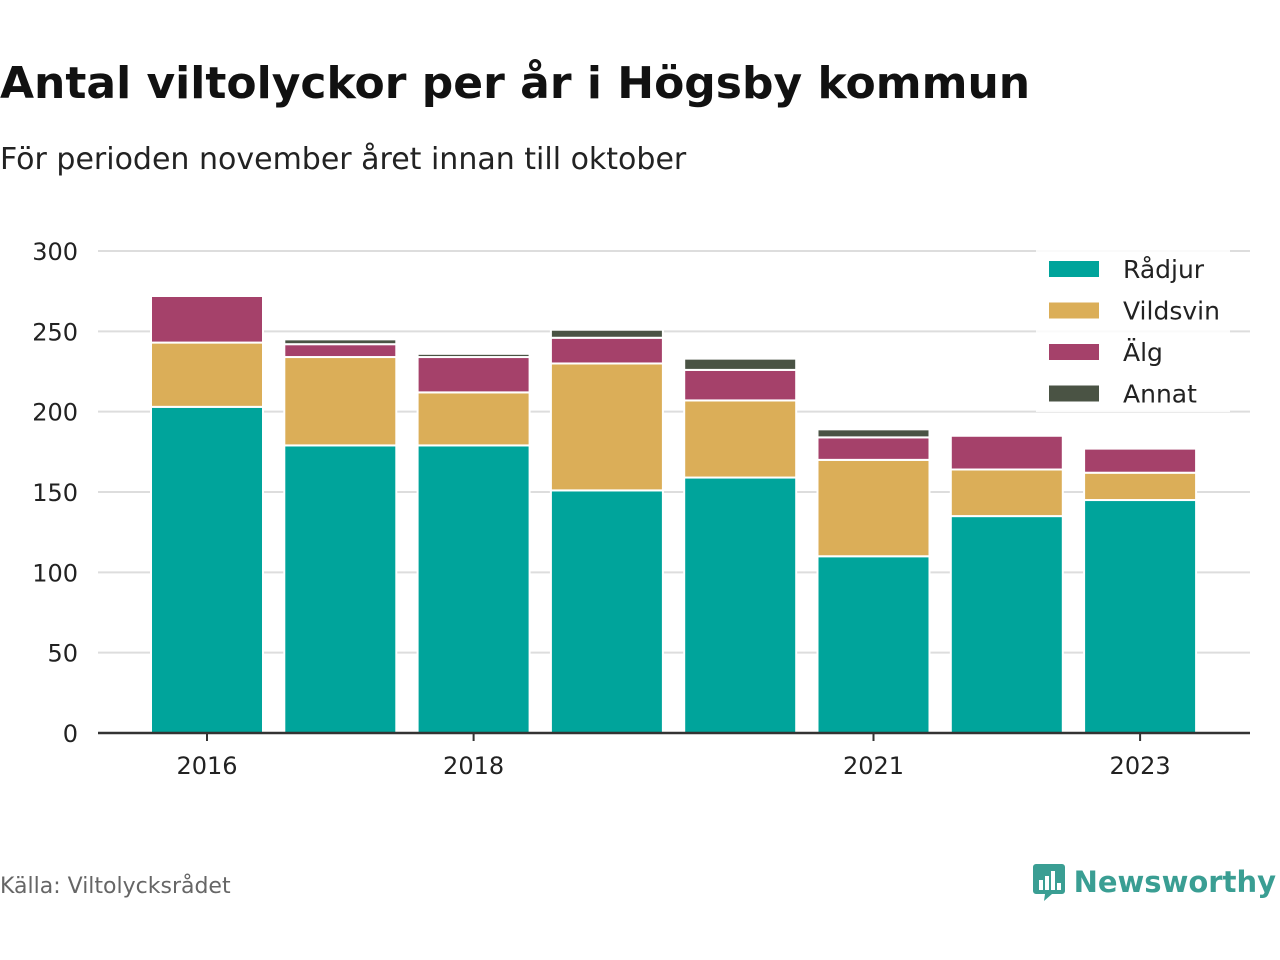 The image size is (1280, 960). What do you see at coordinates (1171, 311) in the screenshot?
I see `legend-label: Vildsvin` at bounding box center [1171, 311].